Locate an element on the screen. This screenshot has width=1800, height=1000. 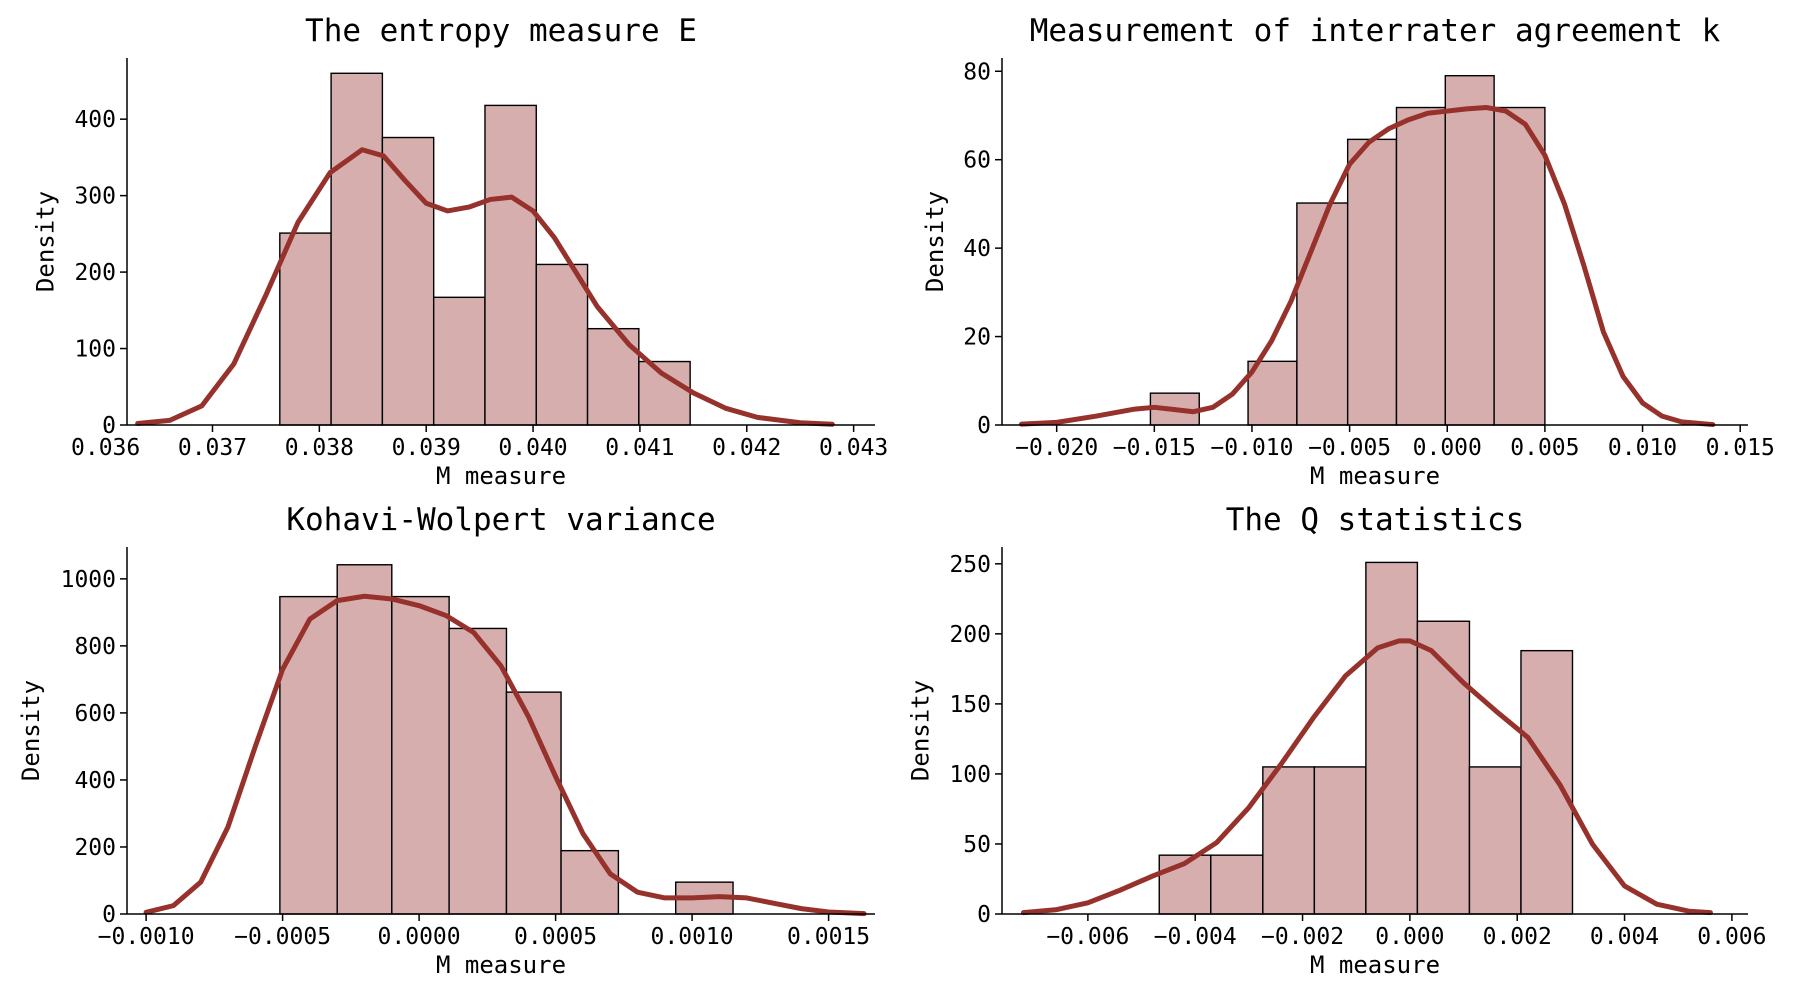
y-tick-label: 60 is located at coordinates (977, 161).